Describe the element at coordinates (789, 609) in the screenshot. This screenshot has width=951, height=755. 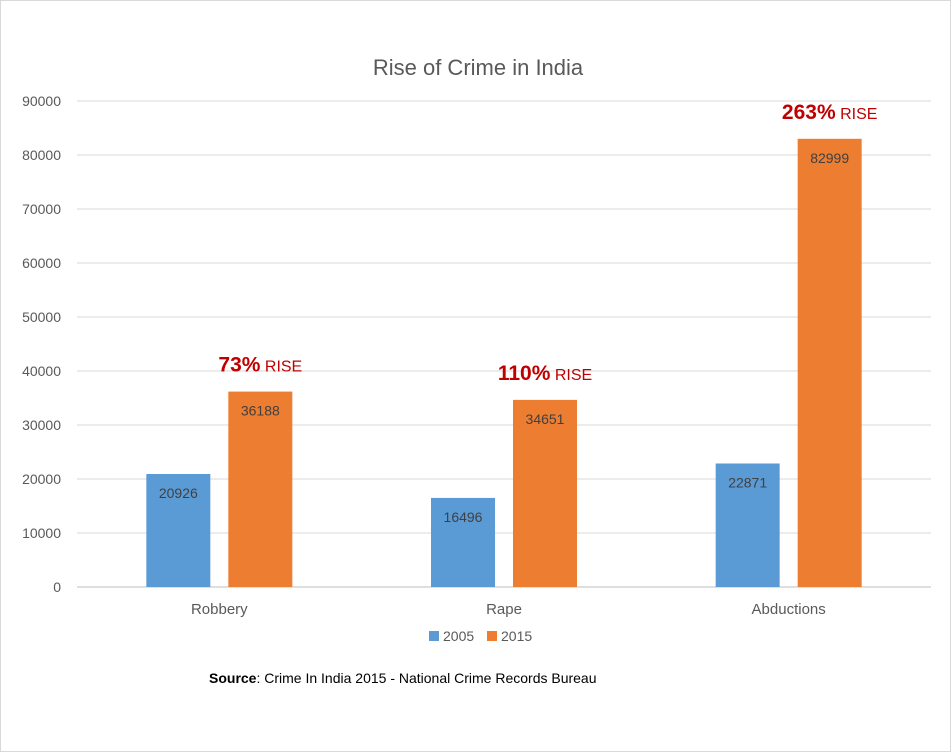
I see `x-category-label: Abductions` at that location.